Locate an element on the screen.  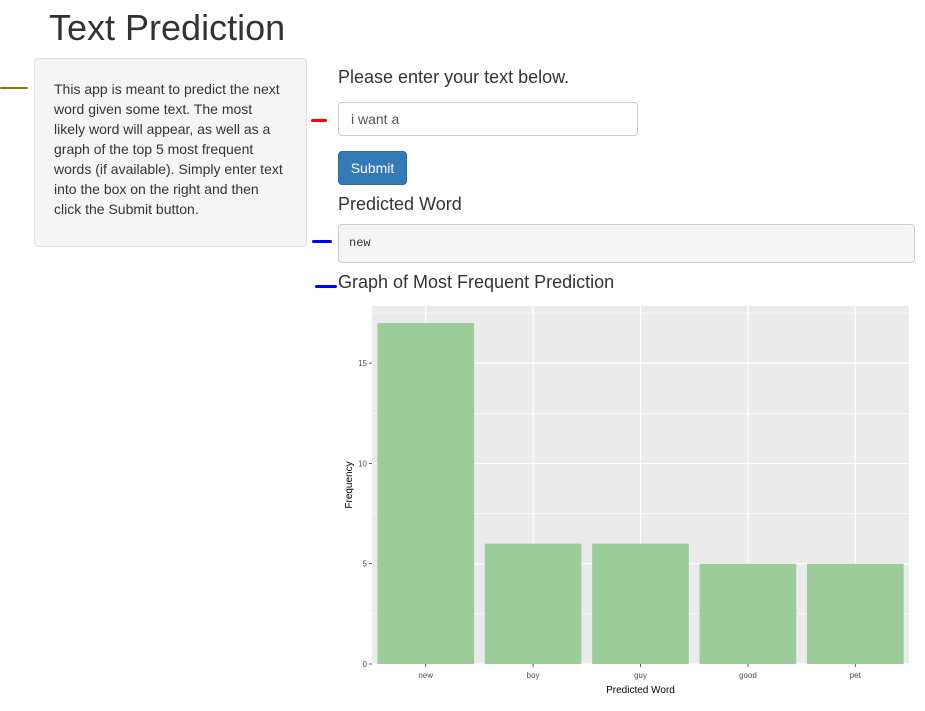
red-marker-line is located at coordinates (319, 120).